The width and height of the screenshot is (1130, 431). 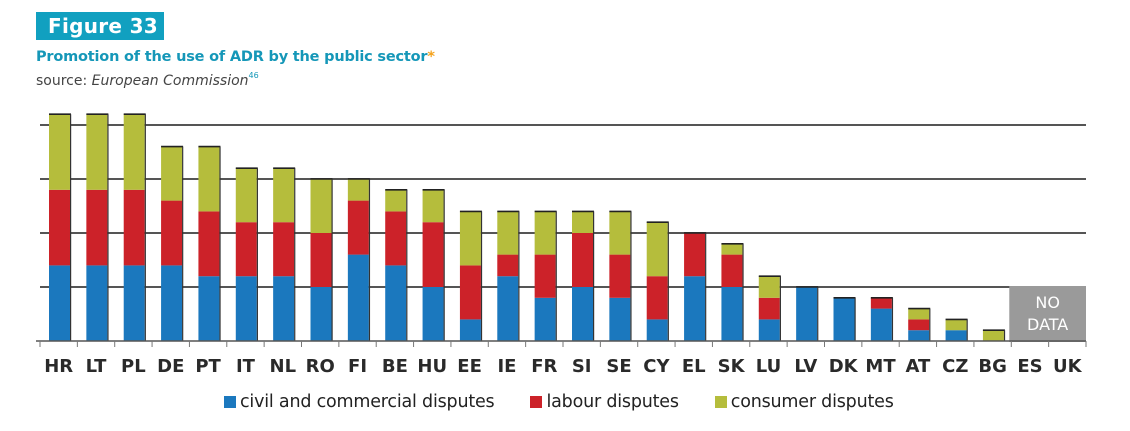 I want to click on bar-ie-labour, so click(x=508, y=265).